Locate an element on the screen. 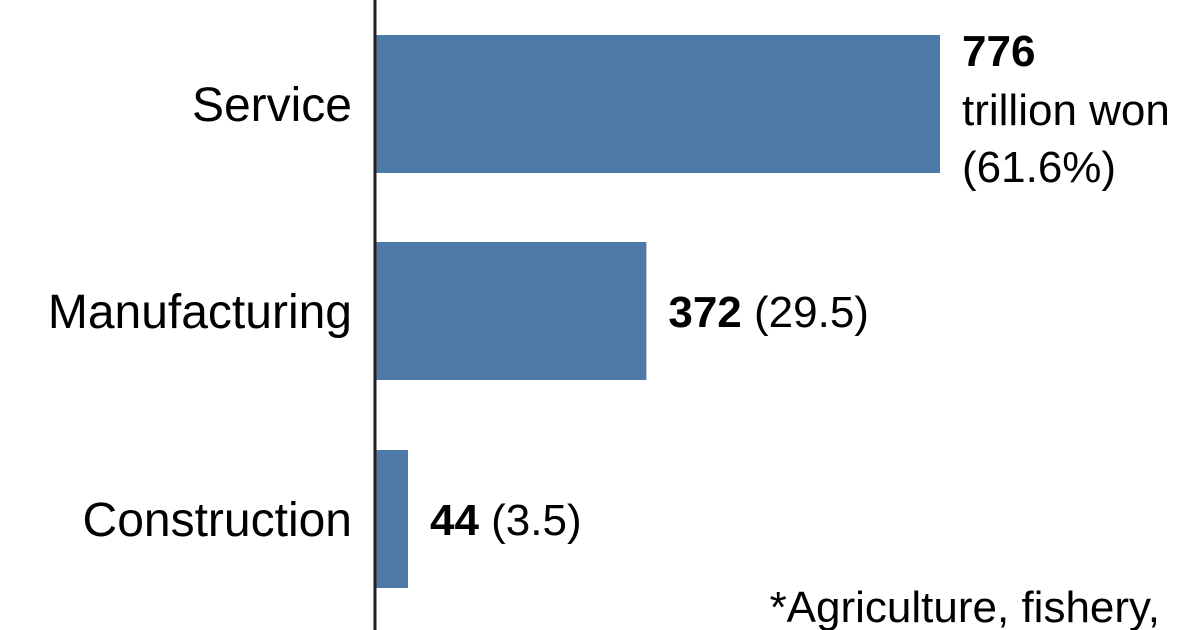 Image resolution: width=1200 pixels, height=630 pixels. value-label-service-line-1: trillion won is located at coordinates (1066, 110).